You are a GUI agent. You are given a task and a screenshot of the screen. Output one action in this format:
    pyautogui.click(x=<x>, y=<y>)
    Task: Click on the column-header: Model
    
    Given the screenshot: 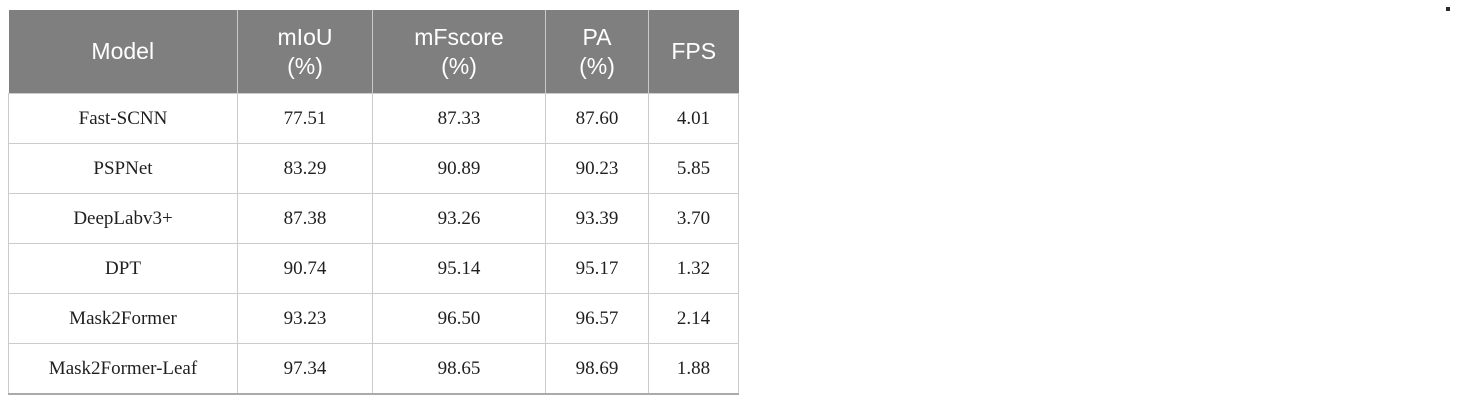 What is the action you would take?
    pyautogui.click(x=123, y=52)
    